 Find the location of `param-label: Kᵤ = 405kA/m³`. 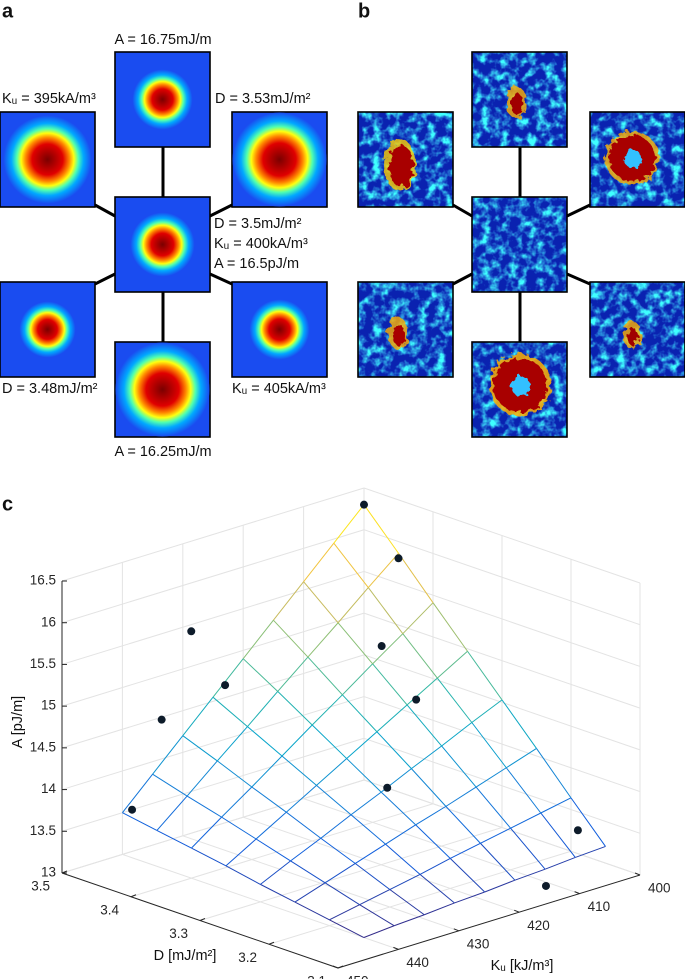

param-label: Kᵤ = 405kA/m³ is located at coordinates (279, 389).